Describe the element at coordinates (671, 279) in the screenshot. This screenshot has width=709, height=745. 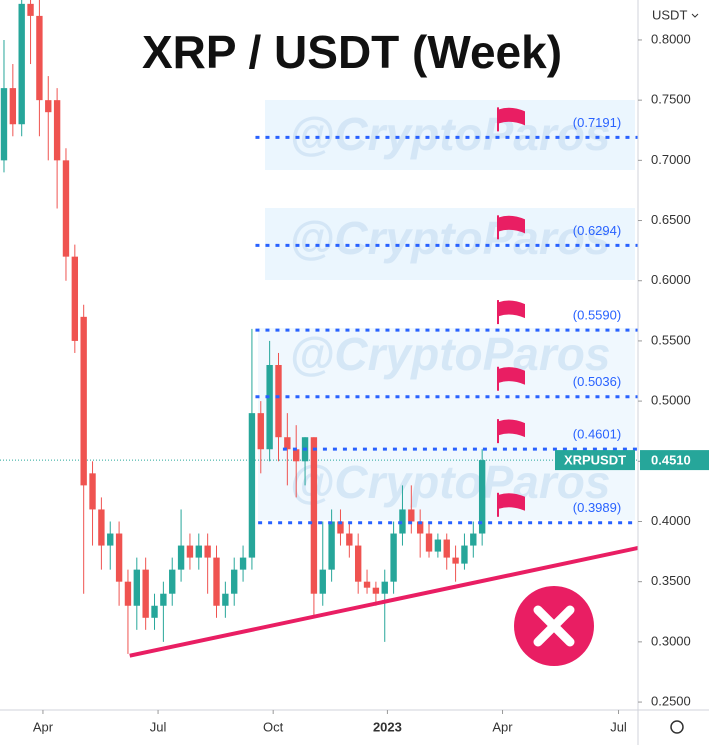
I see `y-tick-label: 0.6000` at that location.